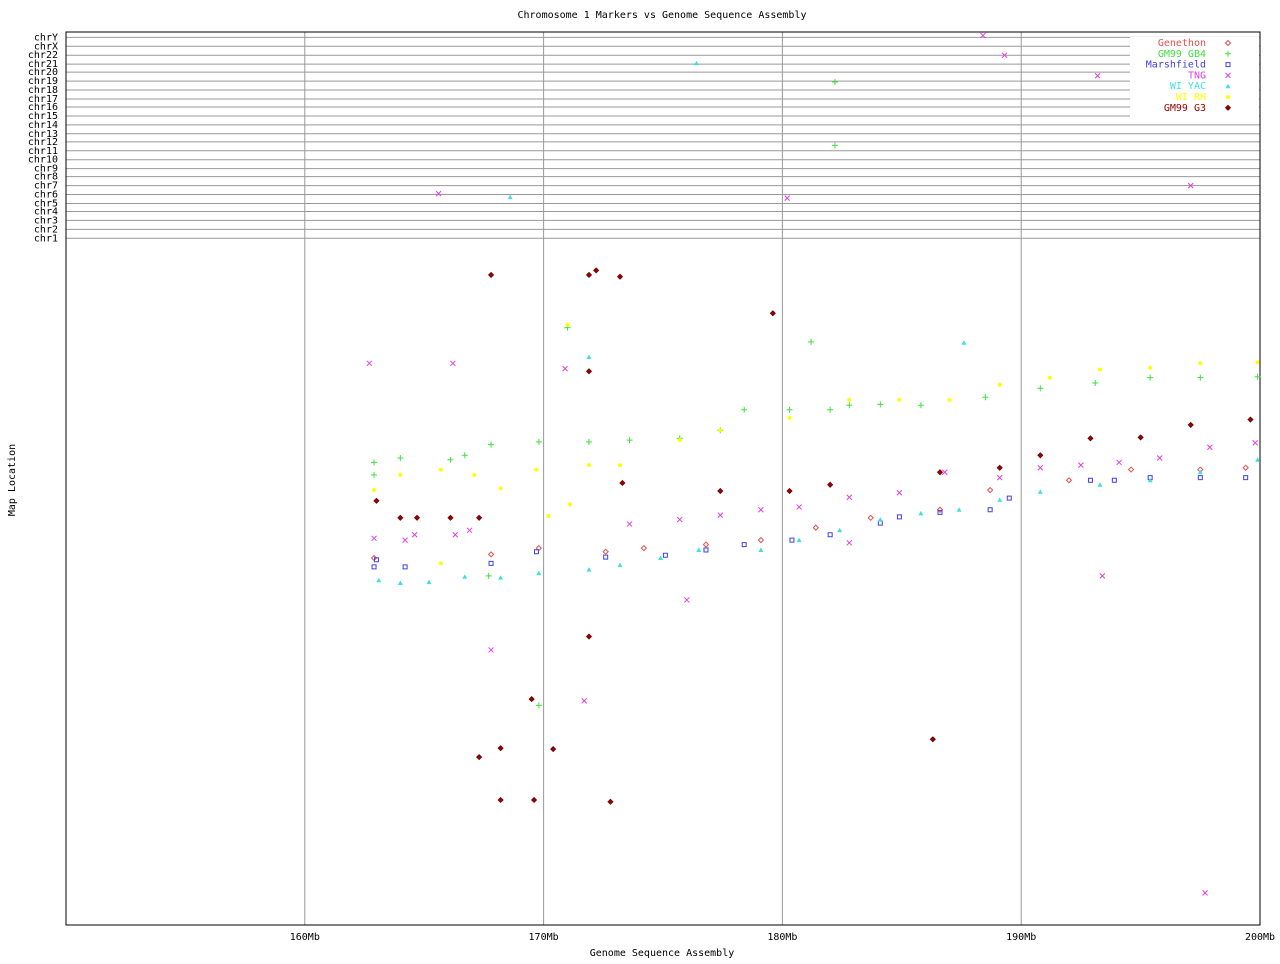  What do you see at coordinates (1182, 43) in the screenshot?
I see `legend-label: Genethon` at bounding box center [1182, 43].